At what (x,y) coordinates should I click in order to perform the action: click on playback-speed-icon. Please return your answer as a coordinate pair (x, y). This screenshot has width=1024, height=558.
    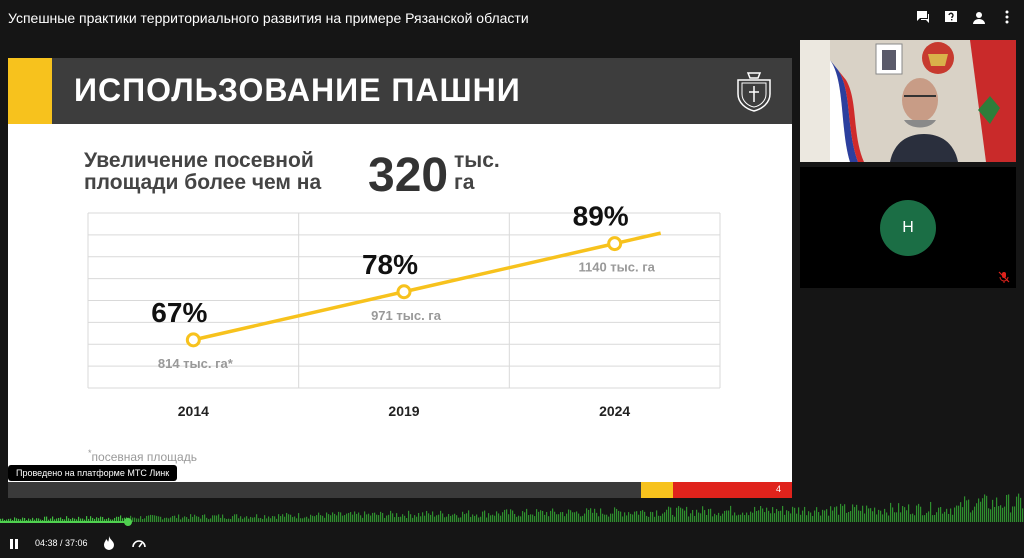
    Looking at the image, I should click on (139, 543).